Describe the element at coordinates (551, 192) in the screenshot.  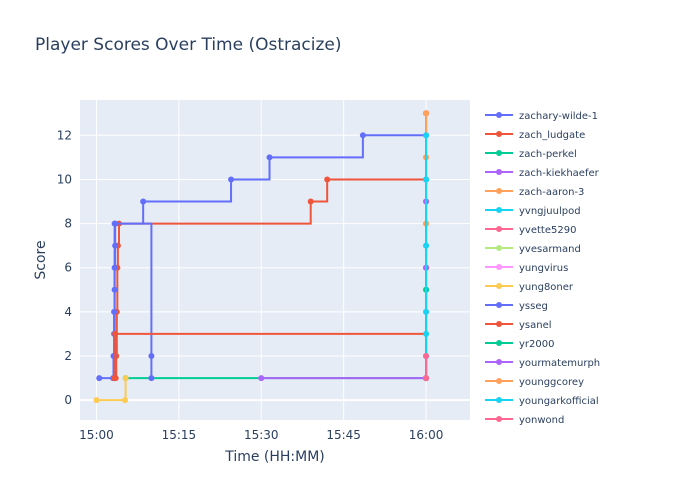
I see `legend-entry: zach-aaron-3` at that location.